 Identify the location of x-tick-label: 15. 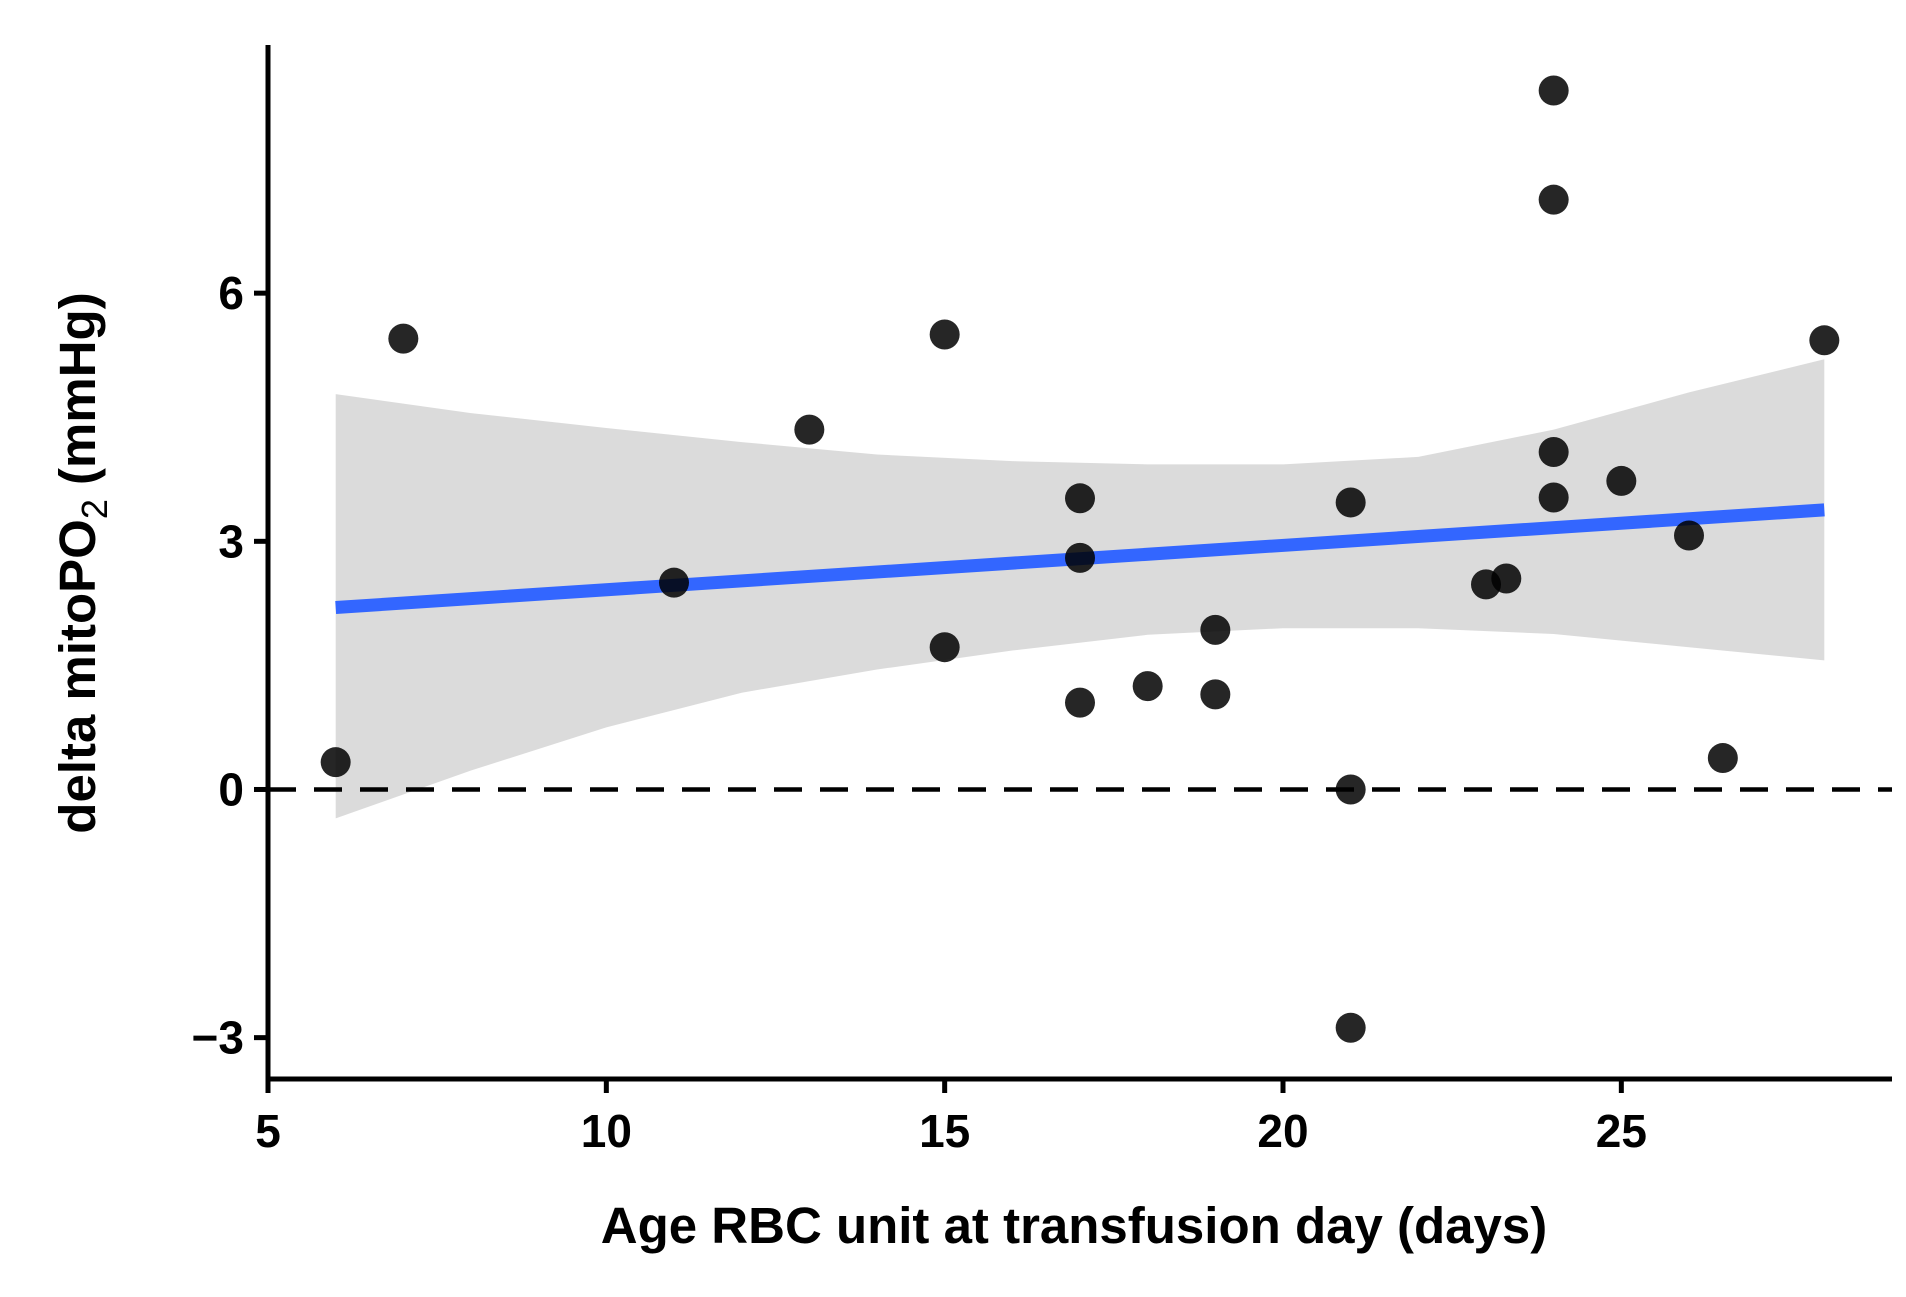
(944, 1131).